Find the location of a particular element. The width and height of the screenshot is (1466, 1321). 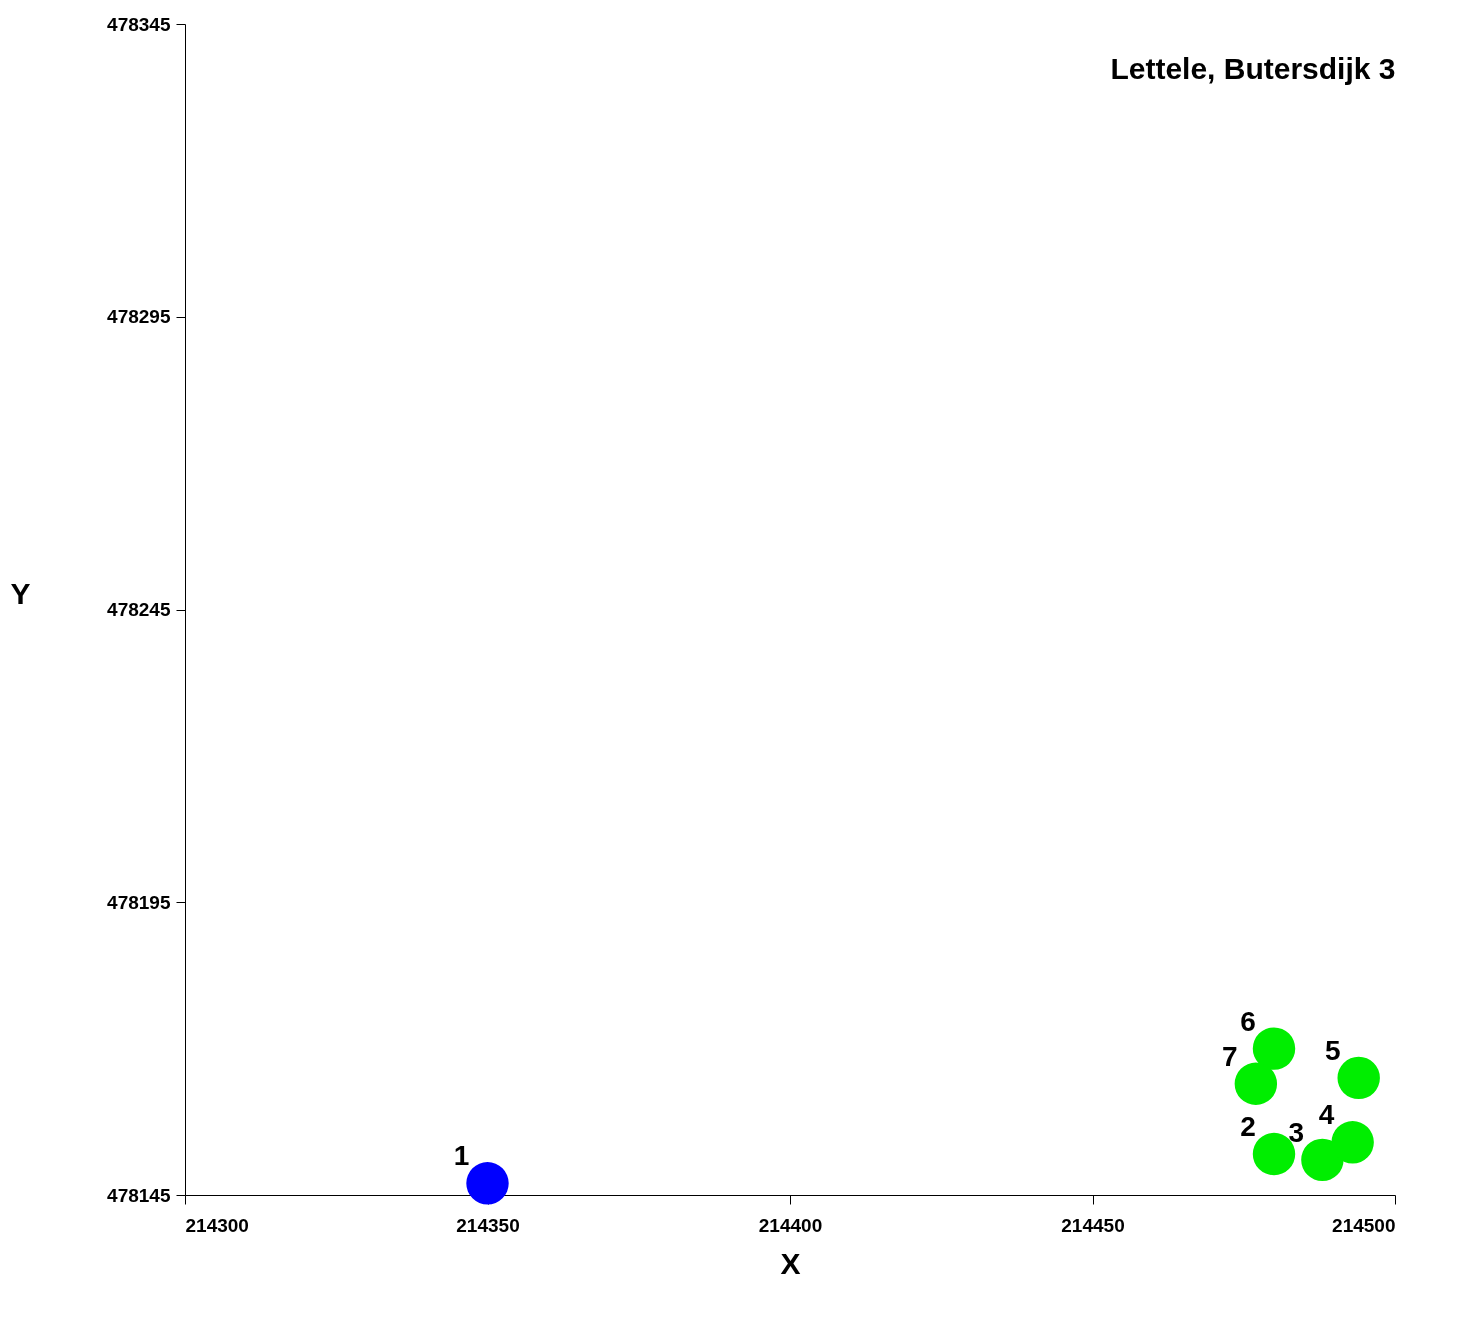

x-tick-label: 214300 is located at coordinates (217, 1225).